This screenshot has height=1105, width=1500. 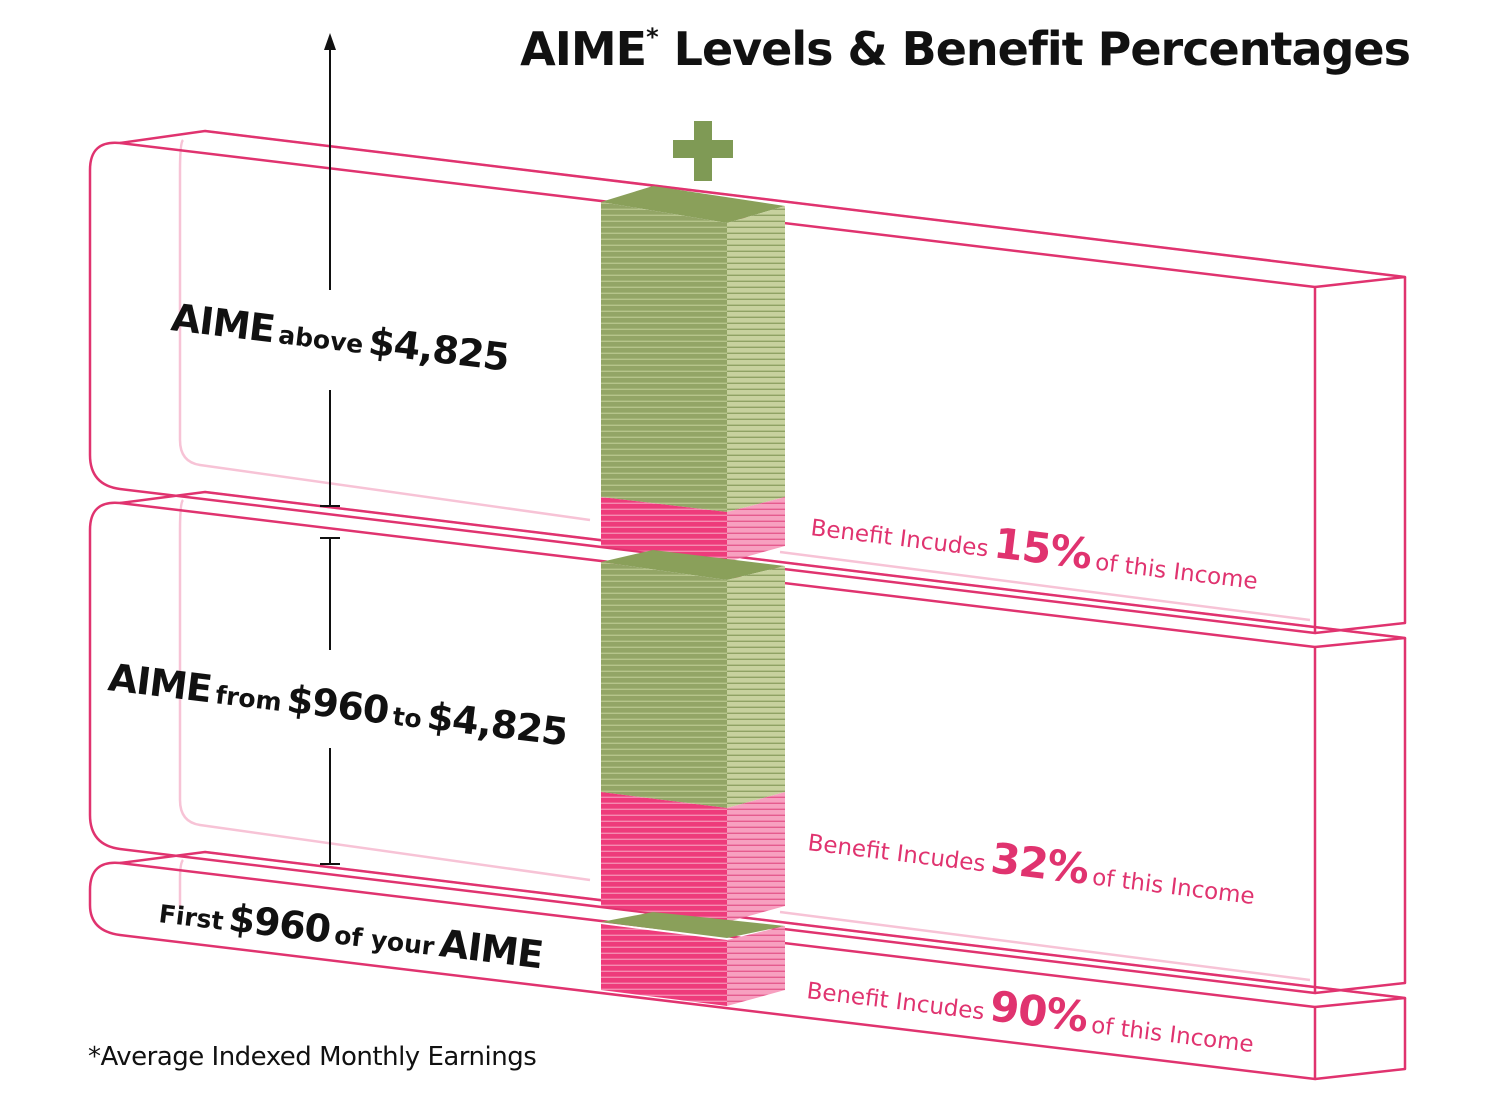 What do you see at coordinates (312, 1057) in the screenshot?
I see `footnote: *Average Indexed Monthly Earnings` at bounding box center [312, 1057].